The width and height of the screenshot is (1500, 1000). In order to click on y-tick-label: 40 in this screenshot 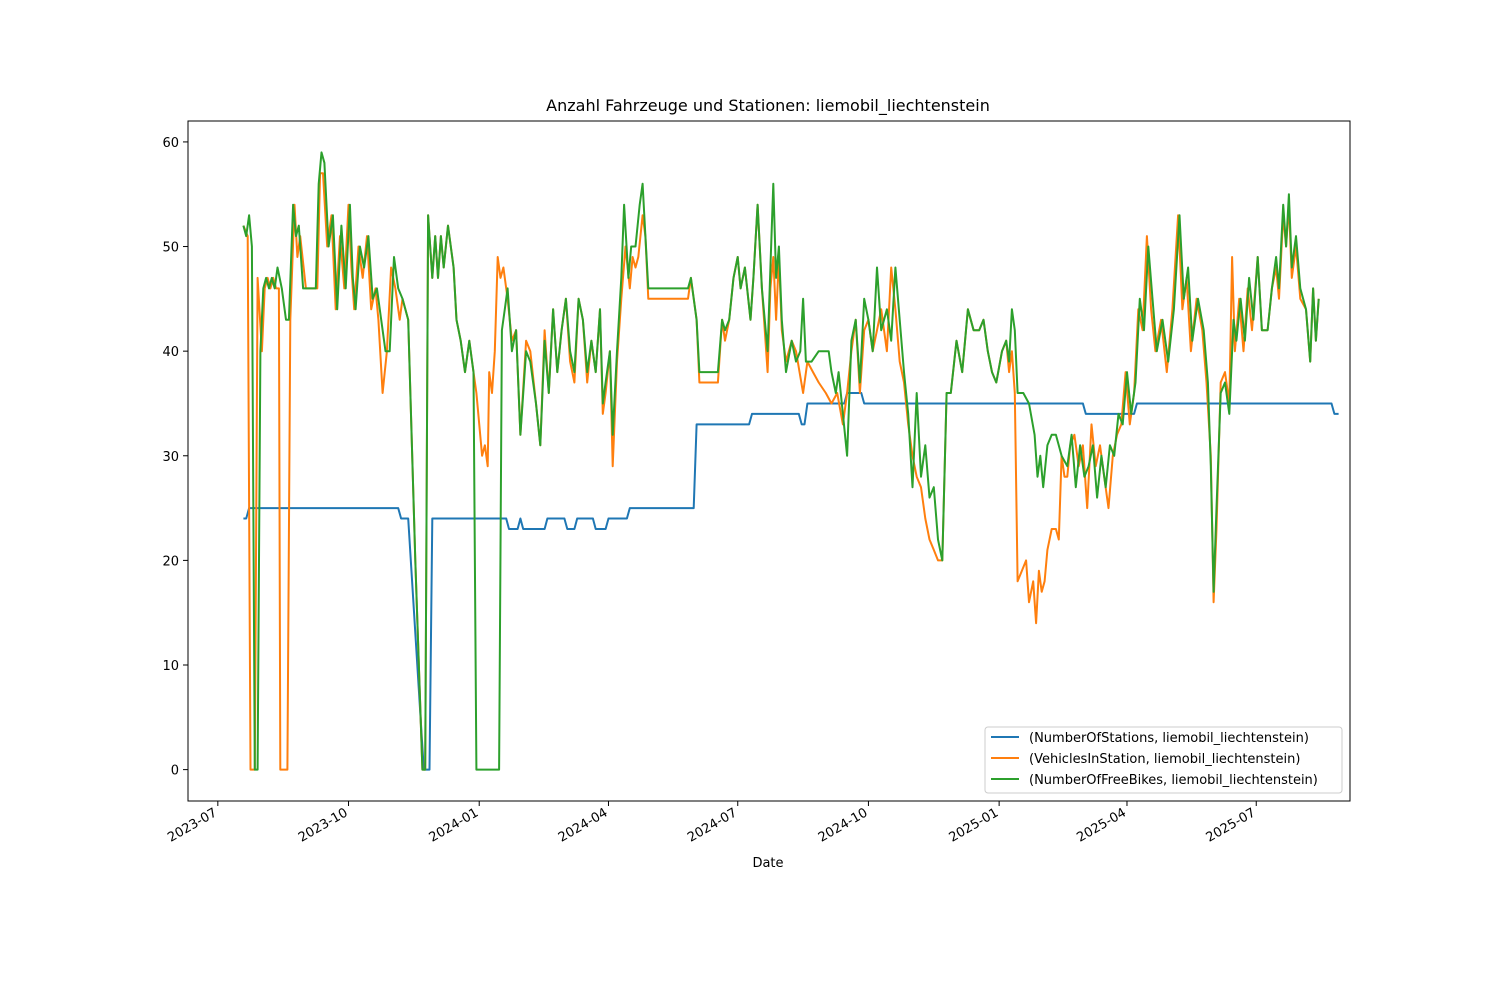, I will do `click(170, 352)`.